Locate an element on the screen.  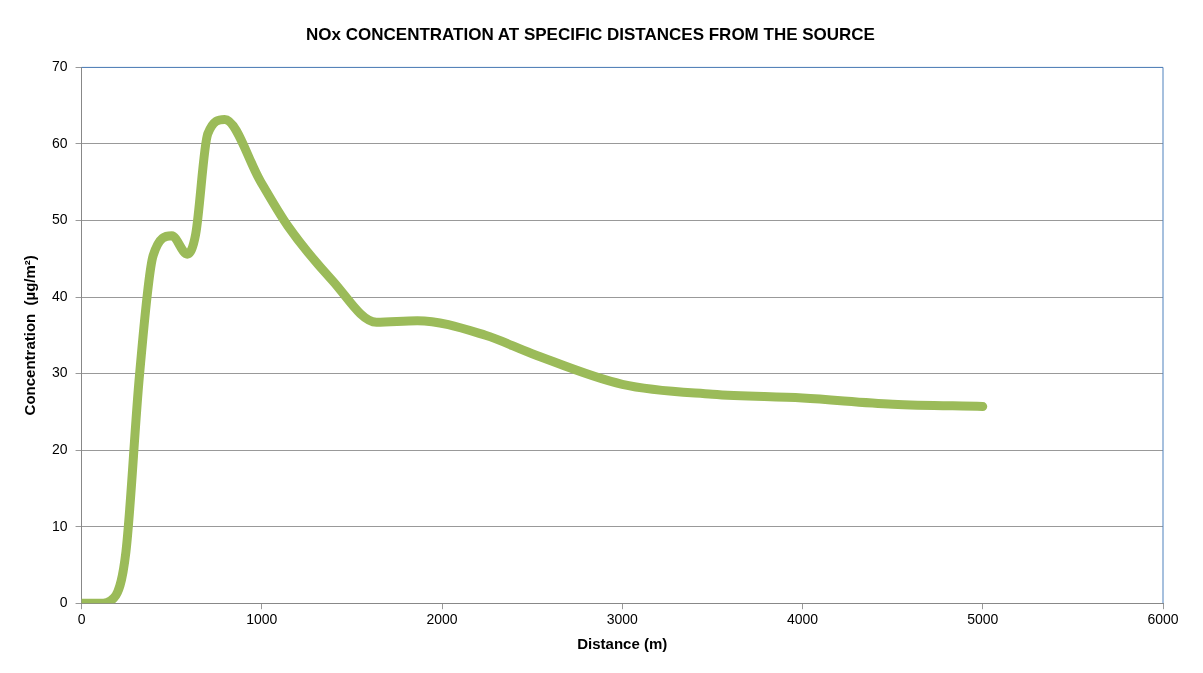
x-axis-title: Distance (m) is located at coordinates (622, 644).